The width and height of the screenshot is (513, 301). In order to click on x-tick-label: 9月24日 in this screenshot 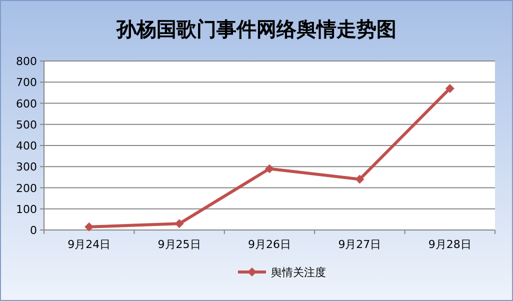, I will do `click(89, 244)`.